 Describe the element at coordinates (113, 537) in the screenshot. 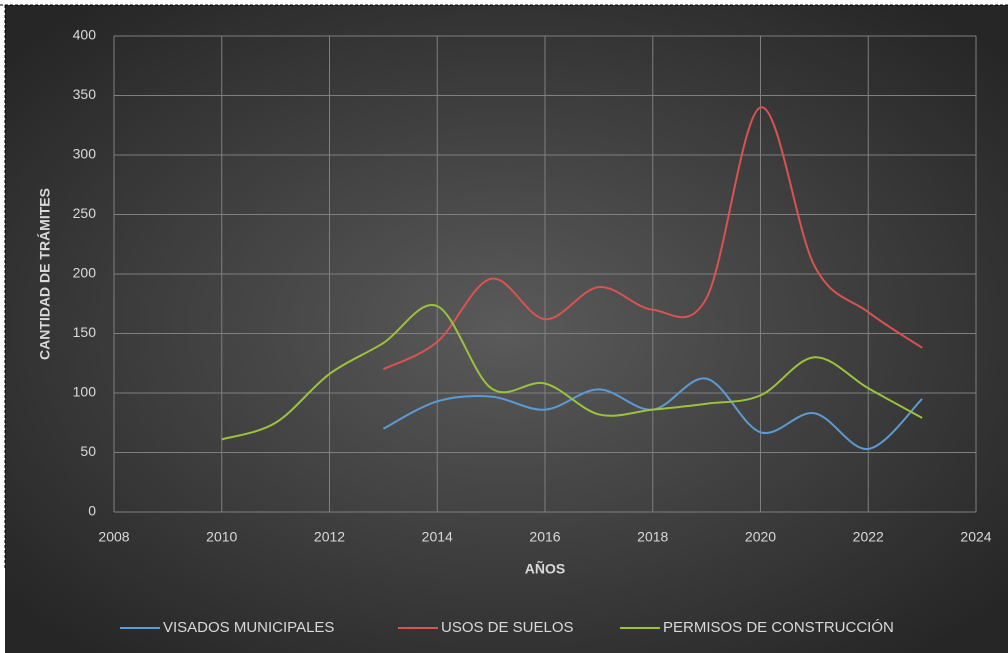

I see `x-tick-label: 2008` at that location.